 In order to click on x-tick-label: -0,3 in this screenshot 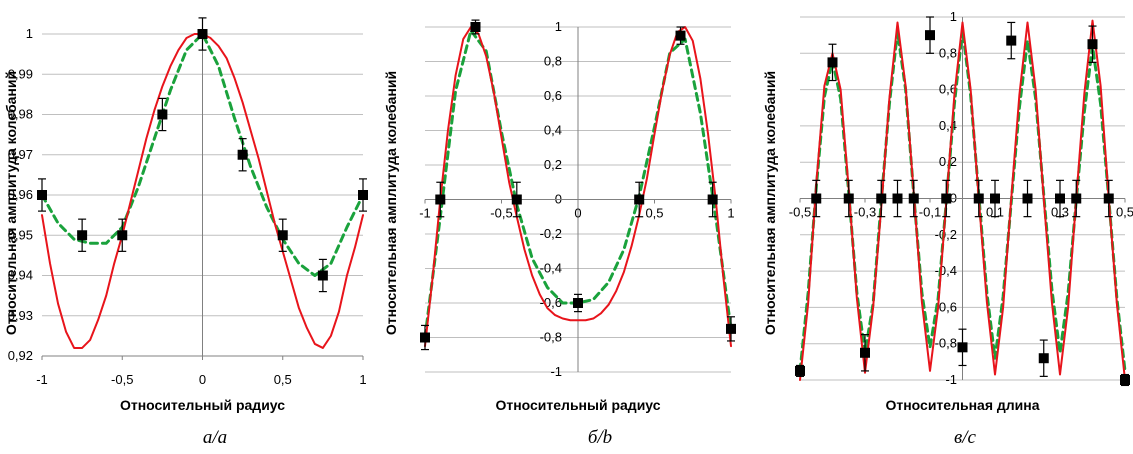, I will do `click(865, 212)`.